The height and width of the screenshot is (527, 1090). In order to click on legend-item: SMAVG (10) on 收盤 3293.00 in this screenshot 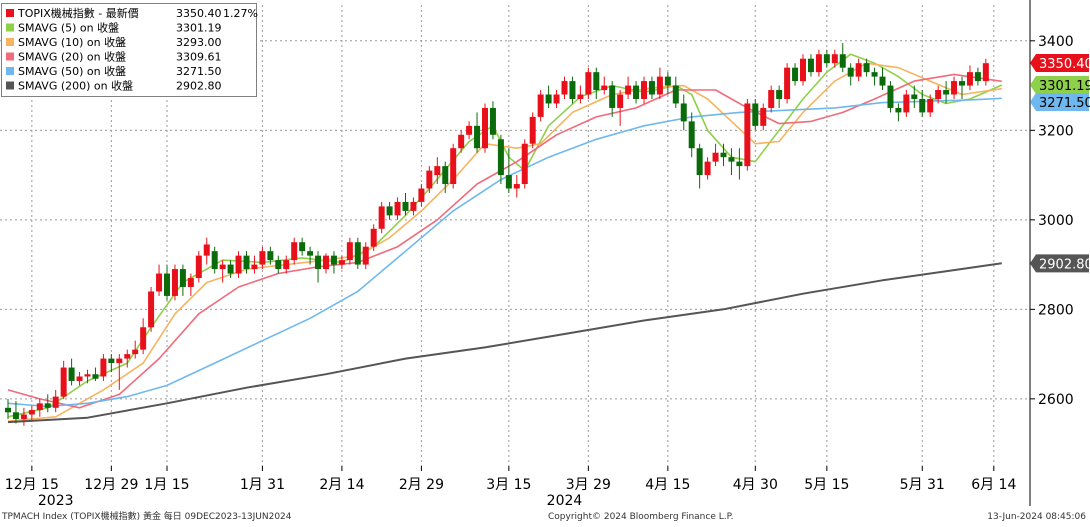, I will do `click(114, 42)`.